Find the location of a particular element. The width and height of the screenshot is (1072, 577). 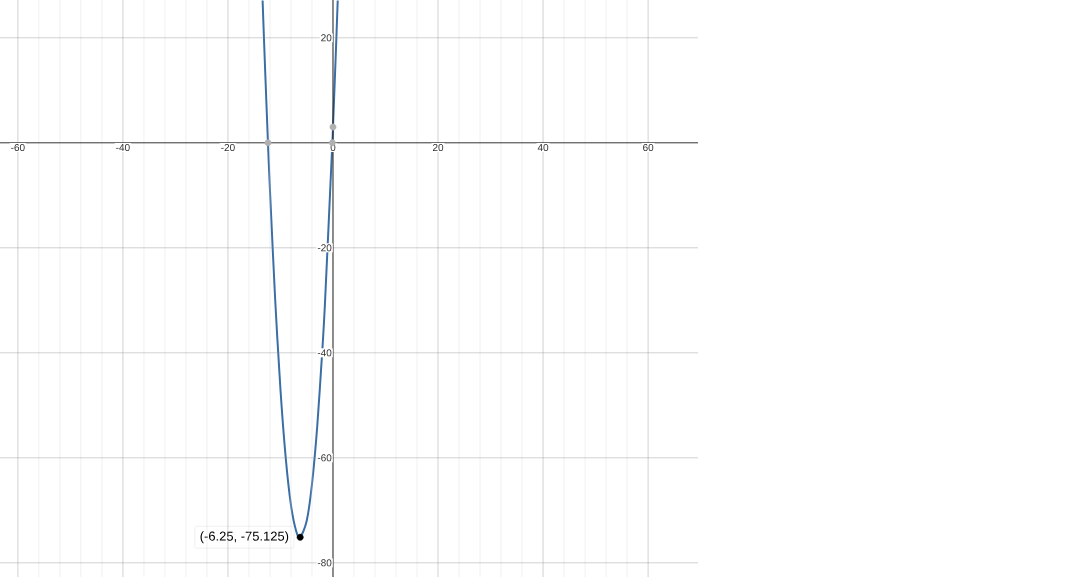

y-tick-label: -40 is located at coordinates (324, 353).